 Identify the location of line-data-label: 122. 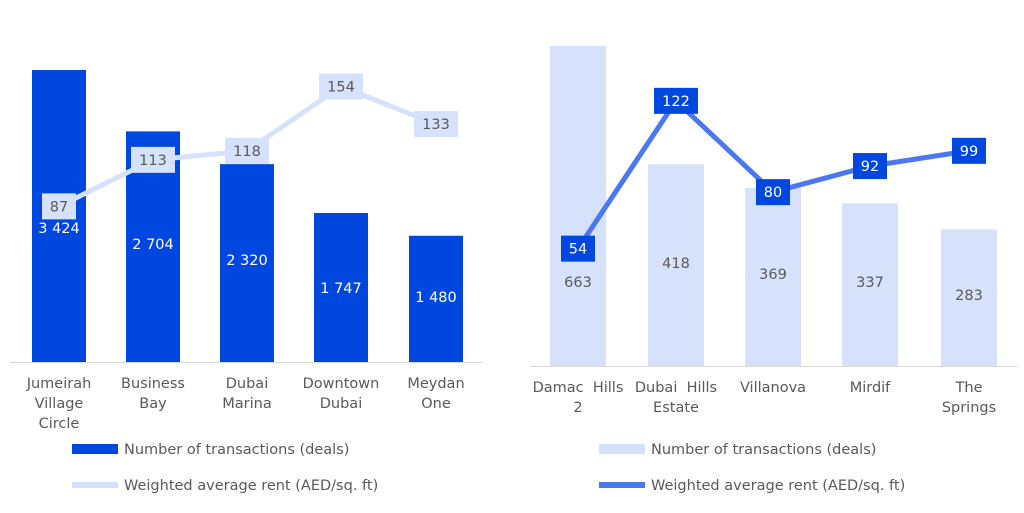
(676, 102).